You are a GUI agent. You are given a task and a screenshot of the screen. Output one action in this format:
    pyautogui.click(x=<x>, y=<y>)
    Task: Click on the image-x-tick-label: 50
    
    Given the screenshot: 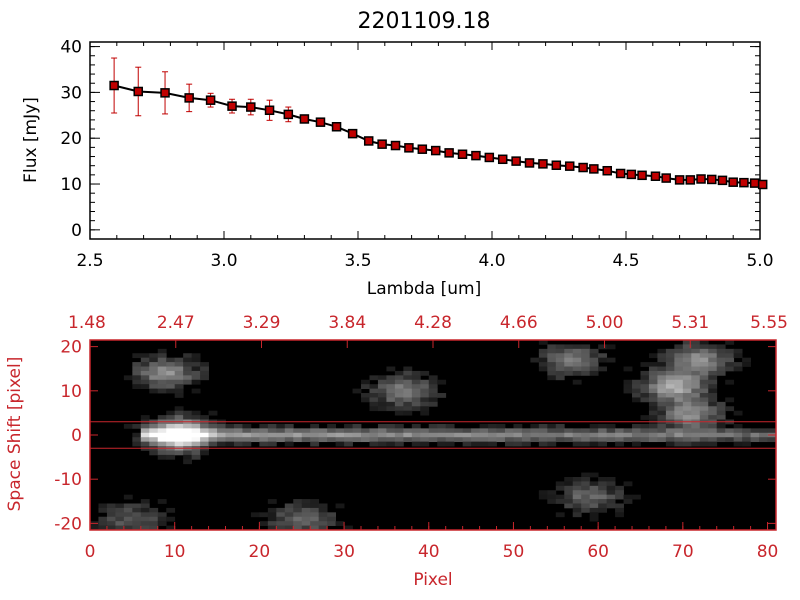 What is the action you would take?
    pyautogui.click(x=514, y=552)
    